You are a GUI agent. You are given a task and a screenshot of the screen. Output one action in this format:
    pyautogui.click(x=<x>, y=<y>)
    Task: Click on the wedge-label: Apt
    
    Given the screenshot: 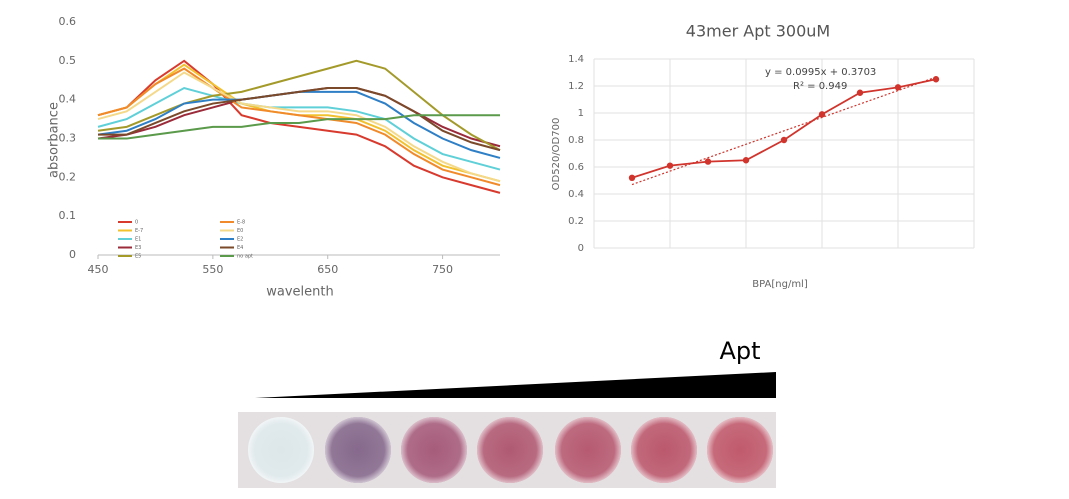 What is the action you would take?
    pyautogui.click(x=739, y=351)
    